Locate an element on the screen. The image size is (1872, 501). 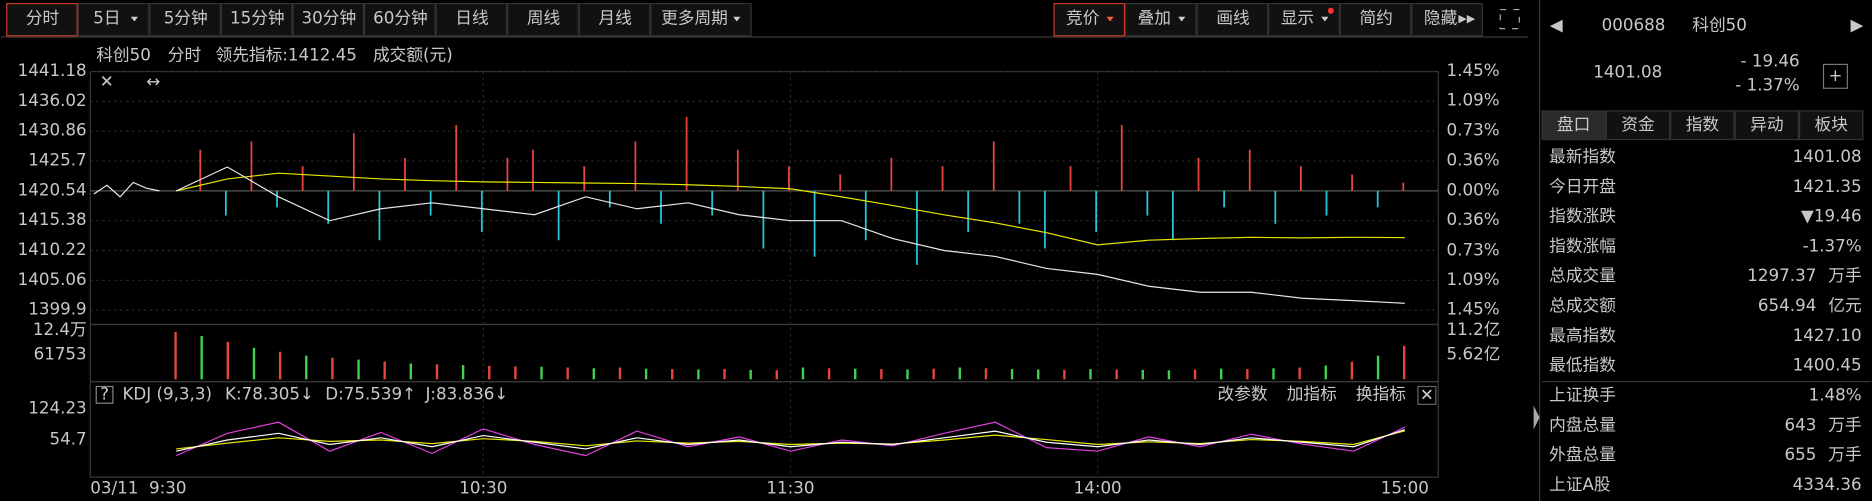
kdj-j: J:83.836↓ is located at coordinates (466, 393).